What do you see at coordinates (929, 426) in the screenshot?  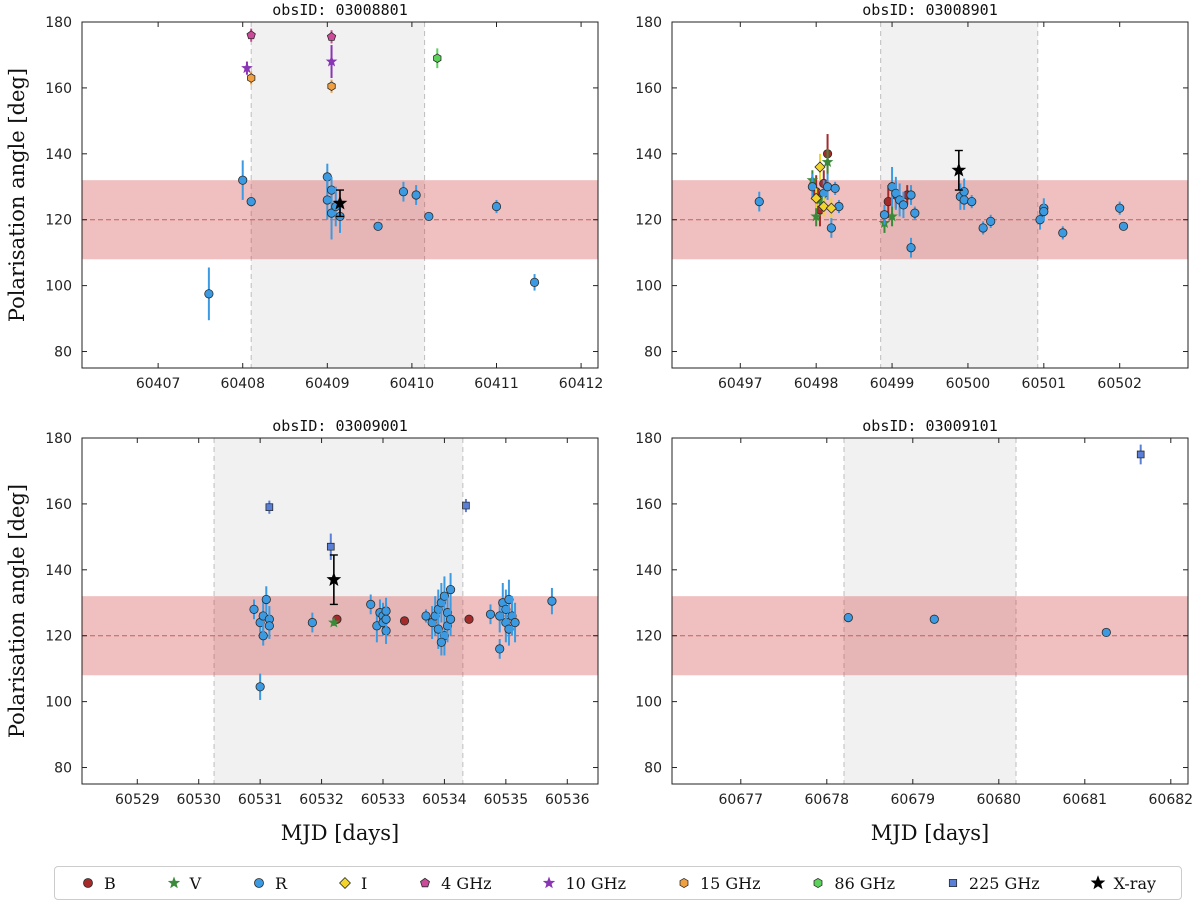 I see `panel-title: obsID: 03009101` at bounding box center [929, 426].